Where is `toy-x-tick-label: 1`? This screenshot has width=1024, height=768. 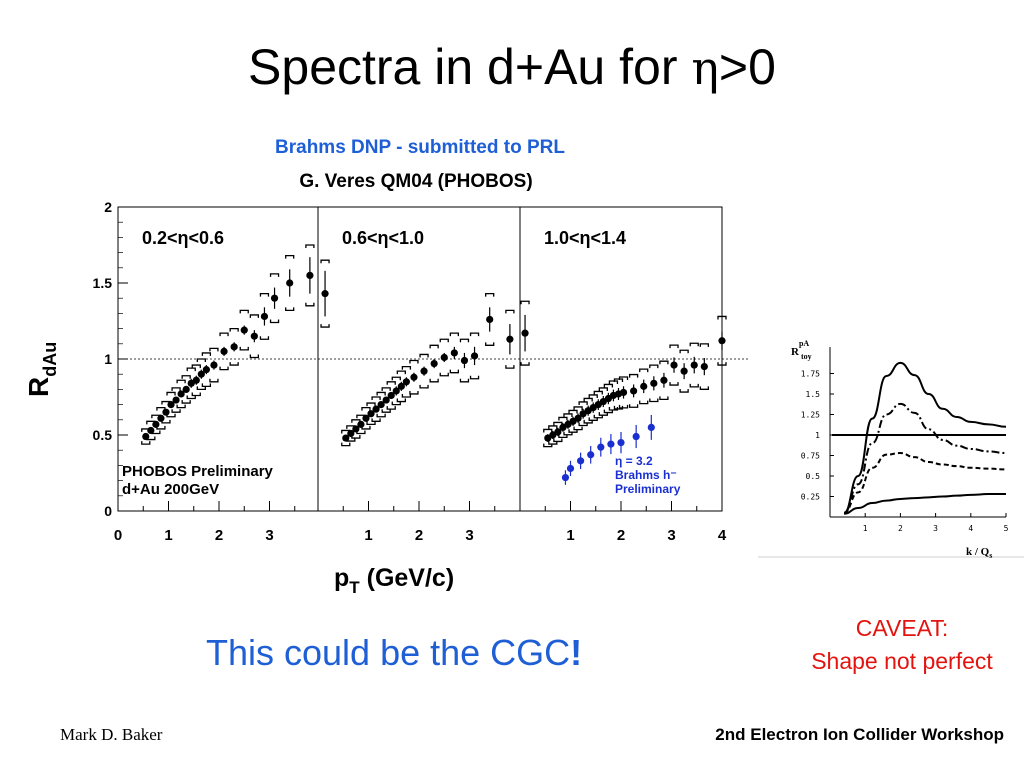 toy-x-tick-label: 1 is located at coordinates (865, 528).